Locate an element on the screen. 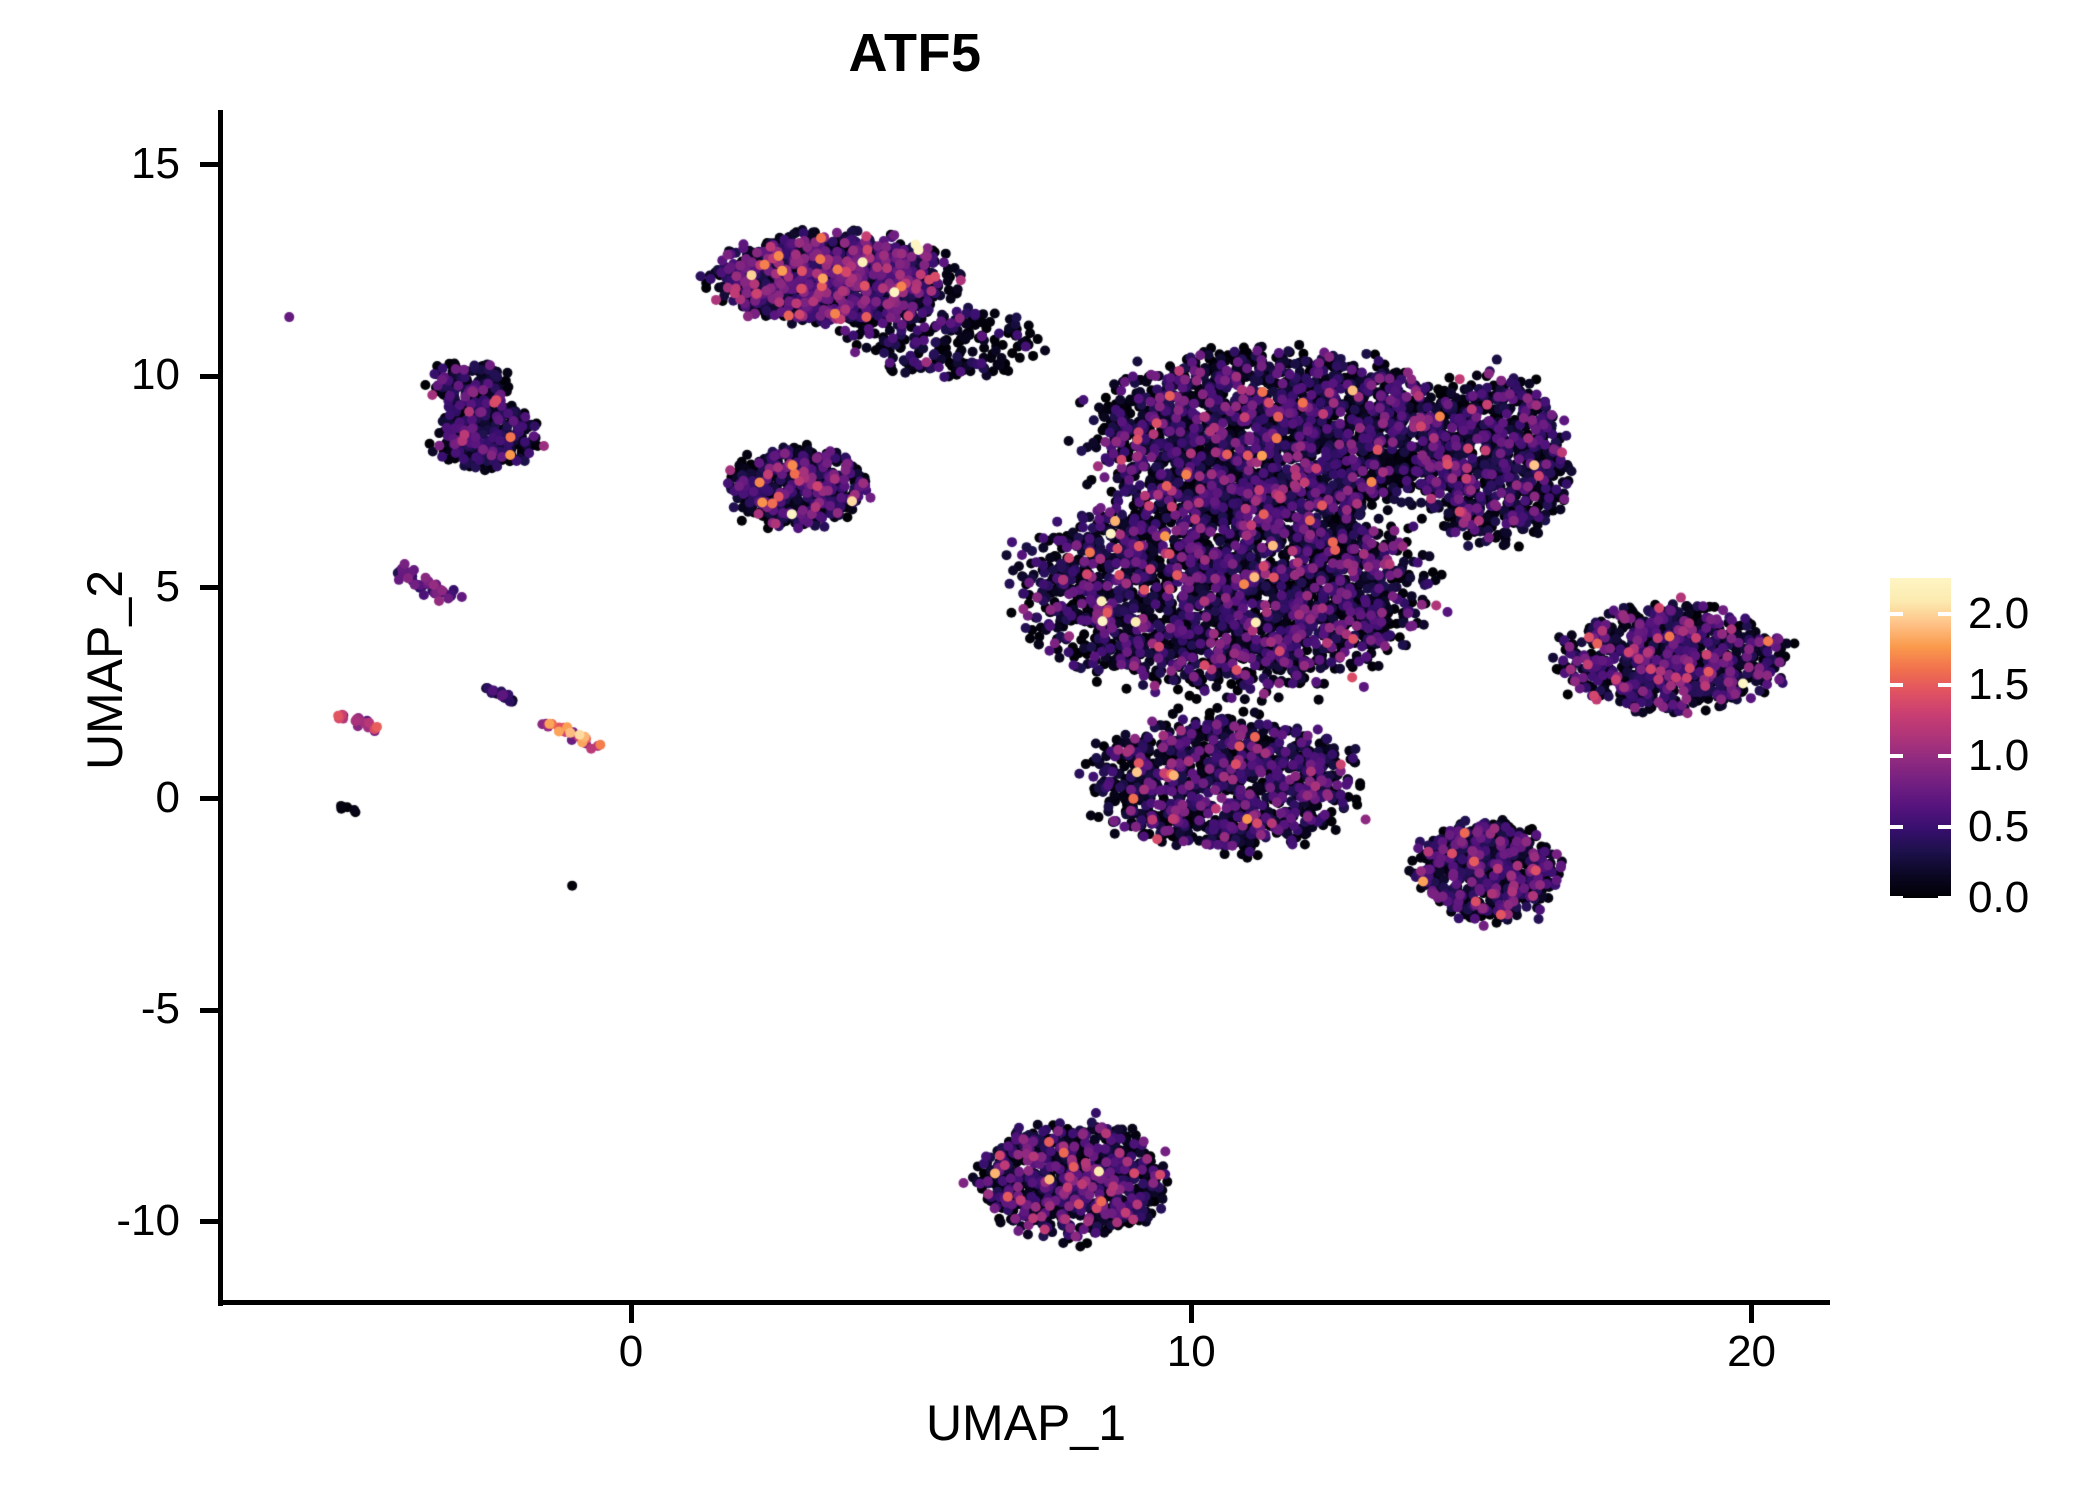 This screenshot has height=1500, width=2100. colorbar is located at coordinates (1920, 739).